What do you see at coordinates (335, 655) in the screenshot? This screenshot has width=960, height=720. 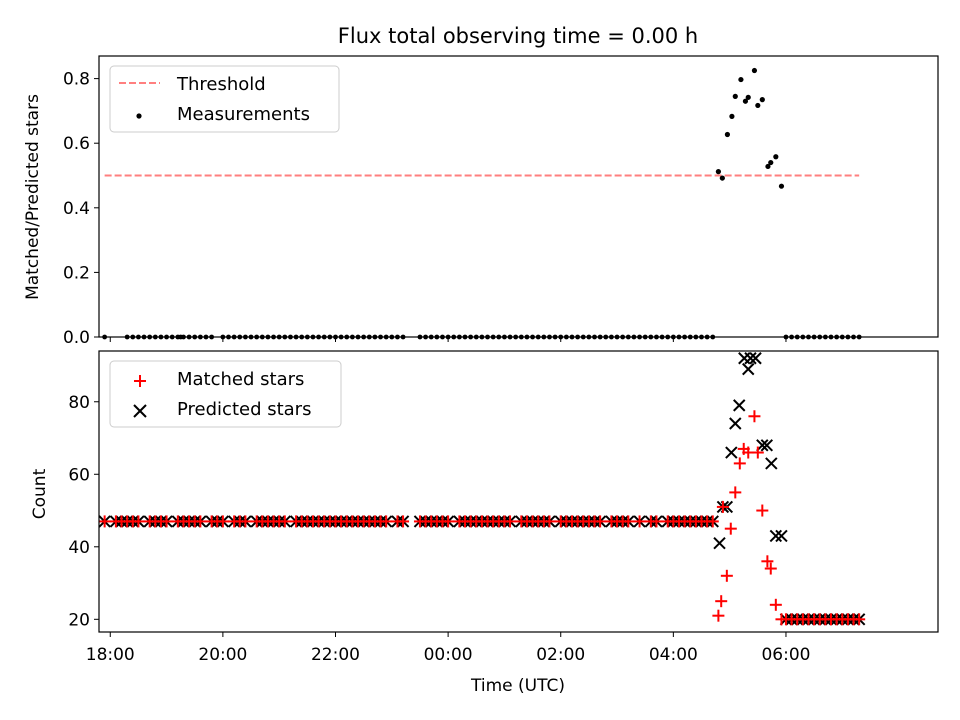 I see `x-tick-label: 22:00` at bounding box center [335, 655].